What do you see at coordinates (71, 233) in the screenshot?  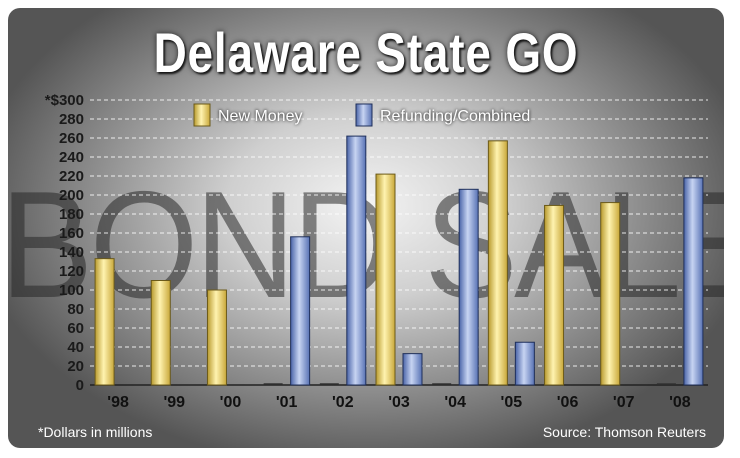 I see `y-tick-label: 160` at bounding box center [71, 233].